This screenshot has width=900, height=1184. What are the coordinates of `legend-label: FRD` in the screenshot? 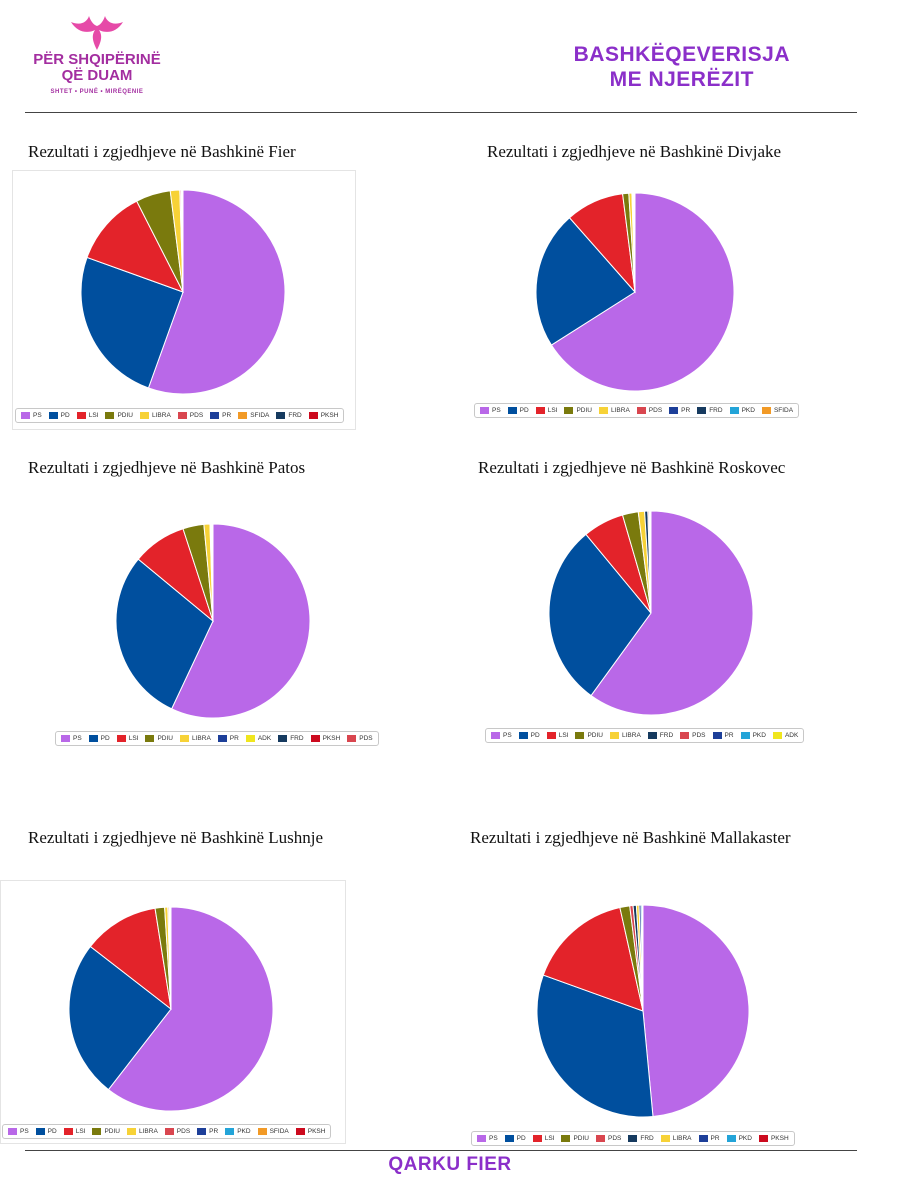 It's located at (716, 410).